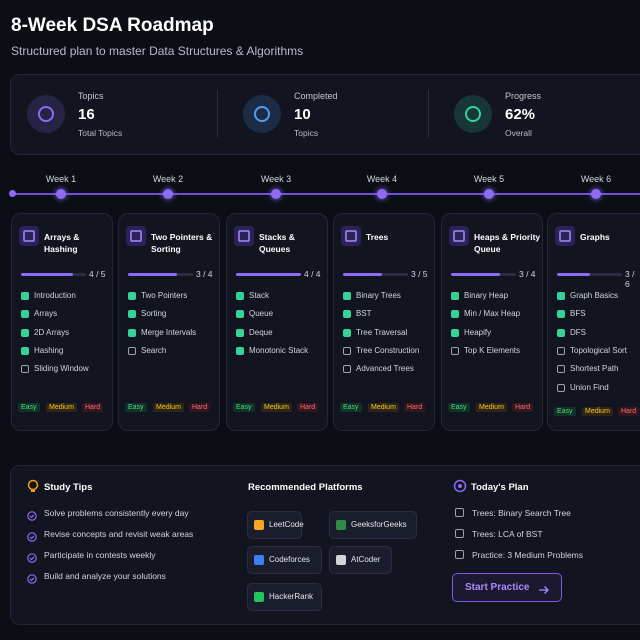 The image size is (640, 640). I want to click on topic: Introduction, so click(55, 295).